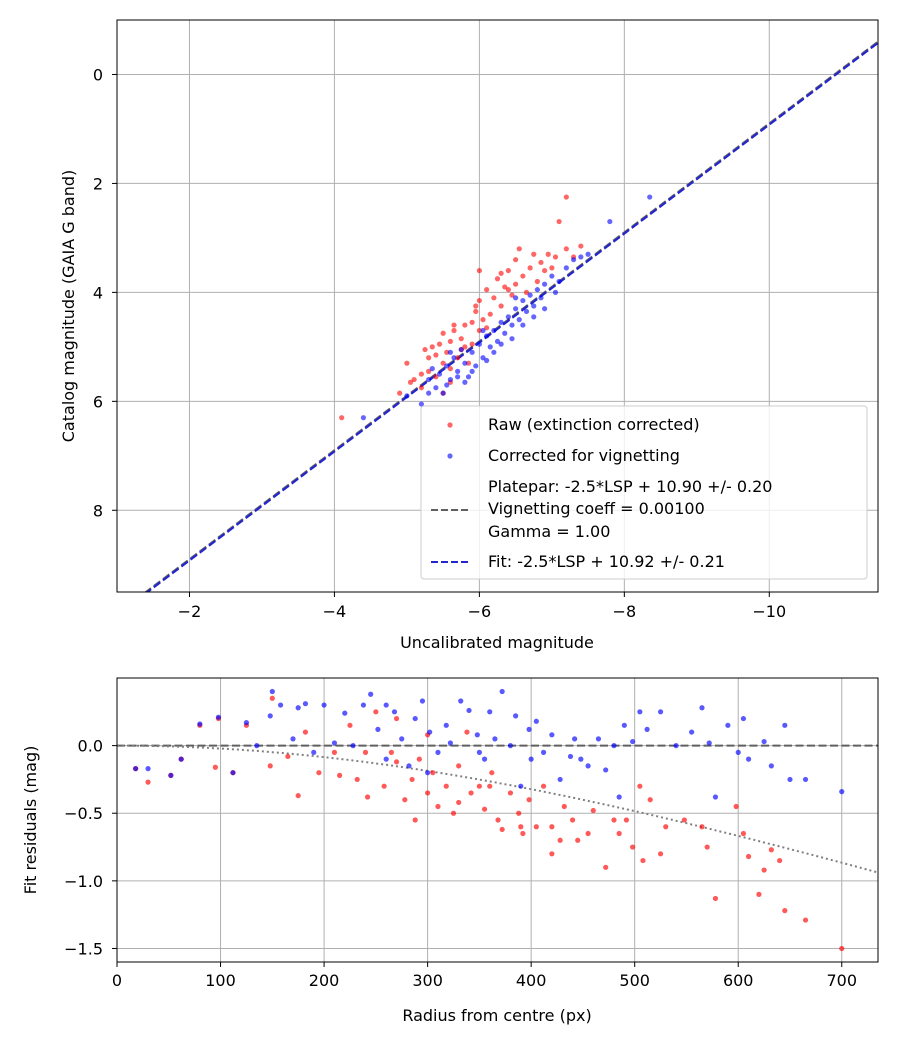 This screenshot has width=900, height=1050. What do you see at coordinates (427, 980) in the screenshot?
I see `bottom-x-tick-label: 300` at bounding box center [427, 980].